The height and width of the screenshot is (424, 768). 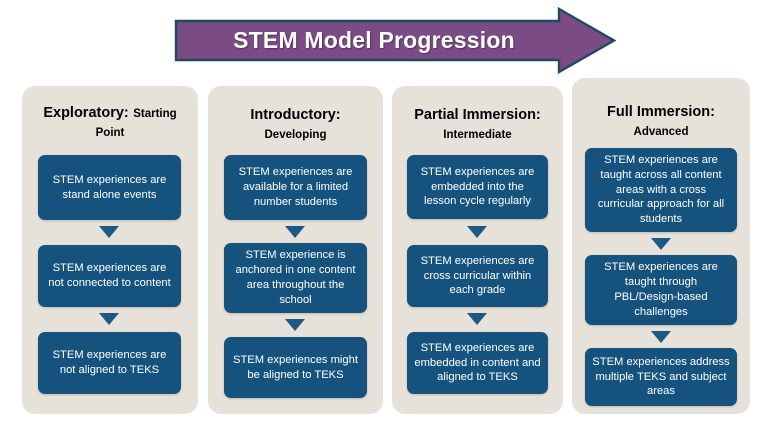 I want to click on column-heading-main: Partial Immersion:, so click(x=477, y=115).